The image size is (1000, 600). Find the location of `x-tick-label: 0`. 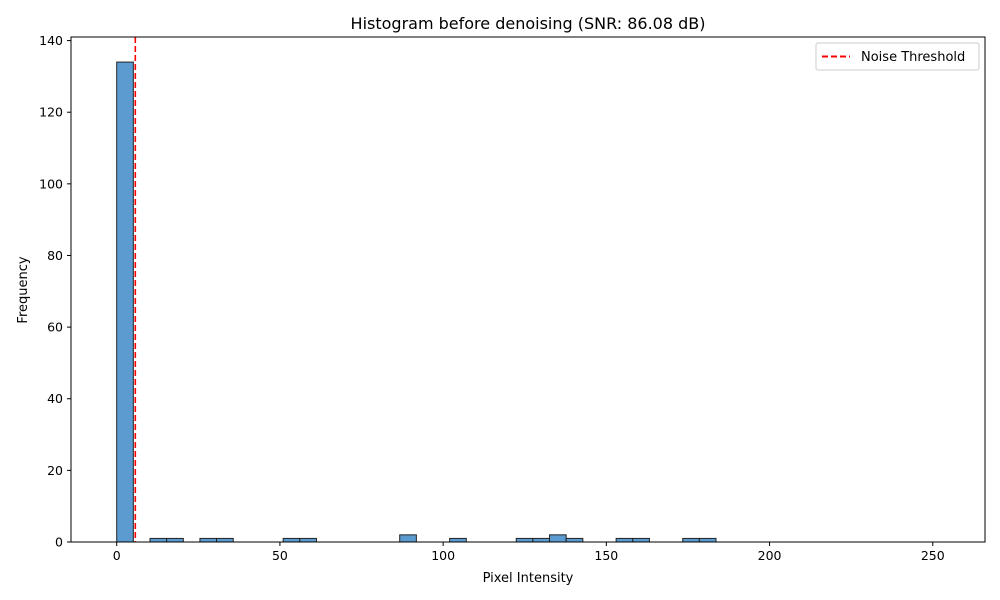

x-tick-label: 0 is located at coordinates (117, 555).